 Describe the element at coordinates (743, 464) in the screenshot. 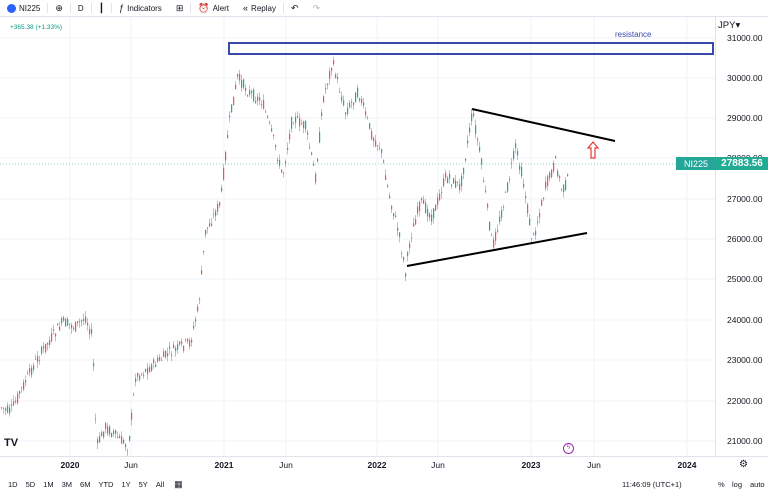

I see `axis-settings-icon: ⚙` at that location.